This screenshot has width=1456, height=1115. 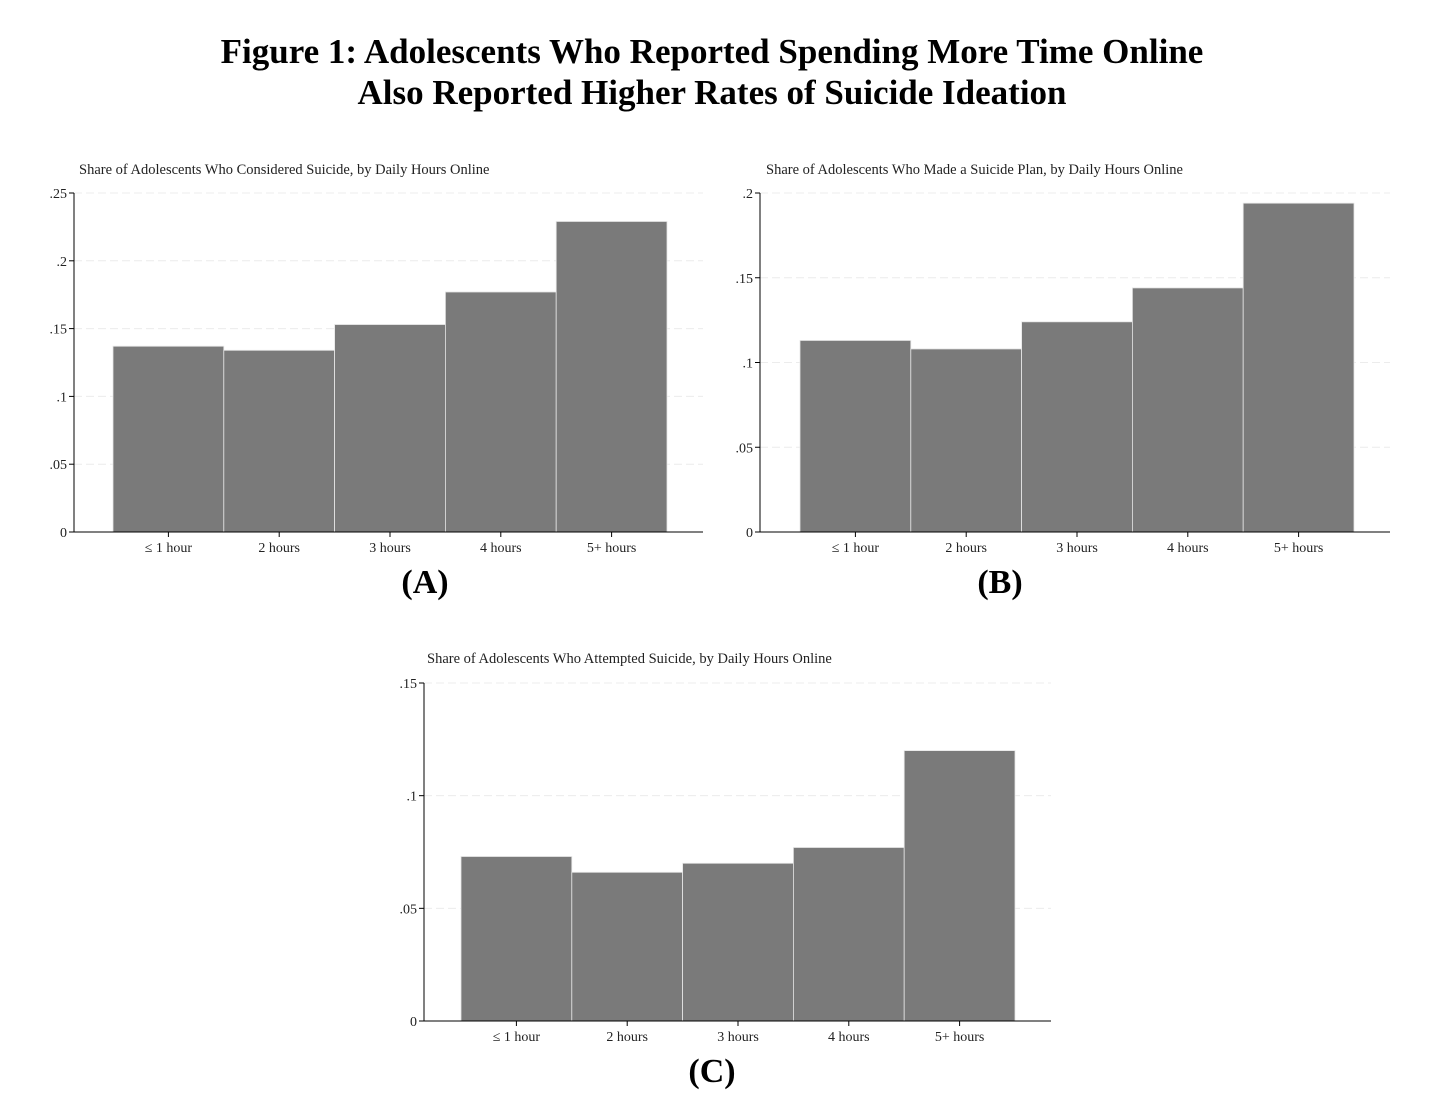 What do you see at coordinates (966, 548) in the screenshot?
I see `chart-b-x-tick-label: 2 hours` at bounding box center [966, 548].